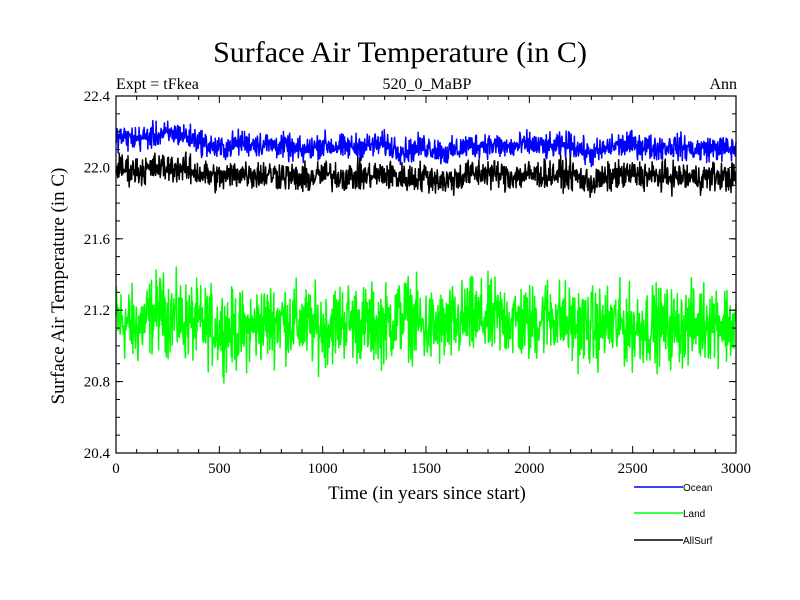  Describe the element at coordinates (323, 469) in the screenshot. I see `x-tick-label: 1000` at that location.